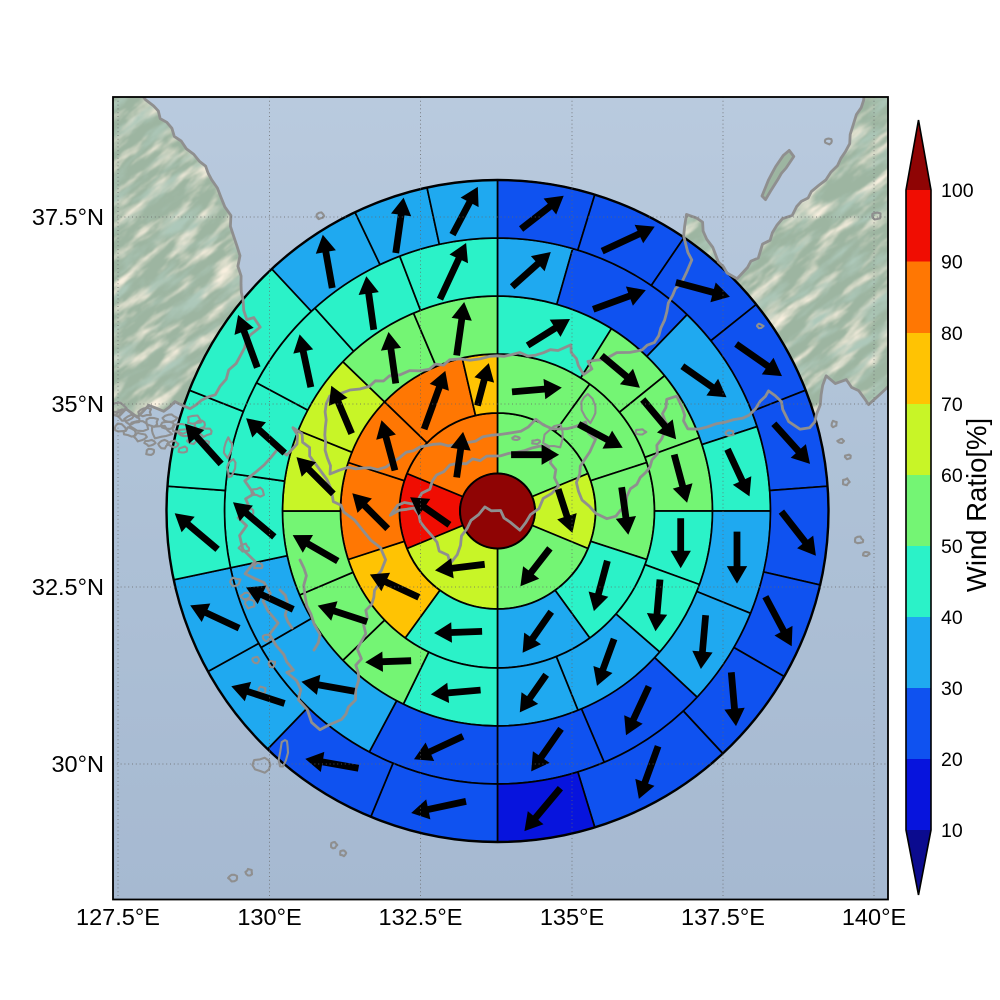  I want to click on svg-text: 20, so click(952, 760).